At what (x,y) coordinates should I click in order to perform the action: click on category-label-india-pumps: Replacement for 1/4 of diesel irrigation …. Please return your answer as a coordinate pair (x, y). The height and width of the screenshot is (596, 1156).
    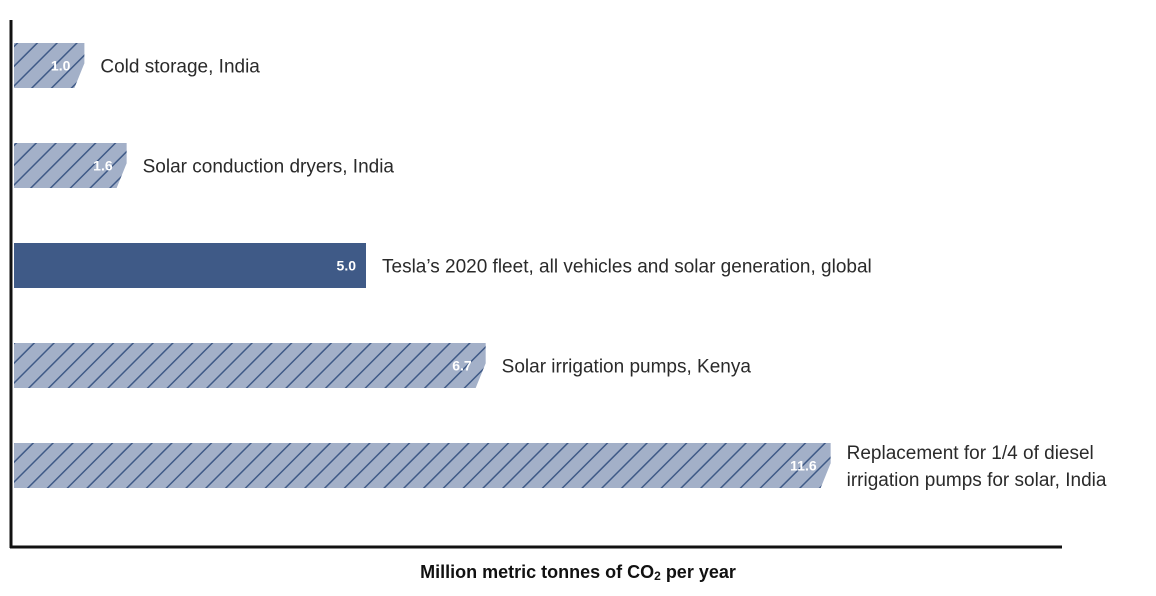
    Looking at the image, I should click on (977, 467).